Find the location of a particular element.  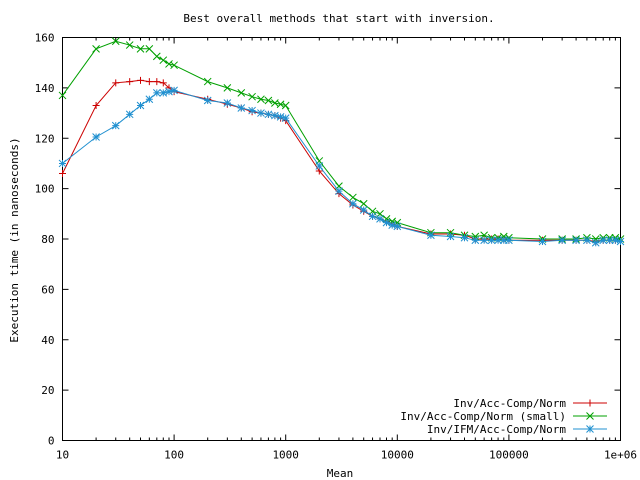

x-tick-label: 100000 is located at coordinates (509, 455).